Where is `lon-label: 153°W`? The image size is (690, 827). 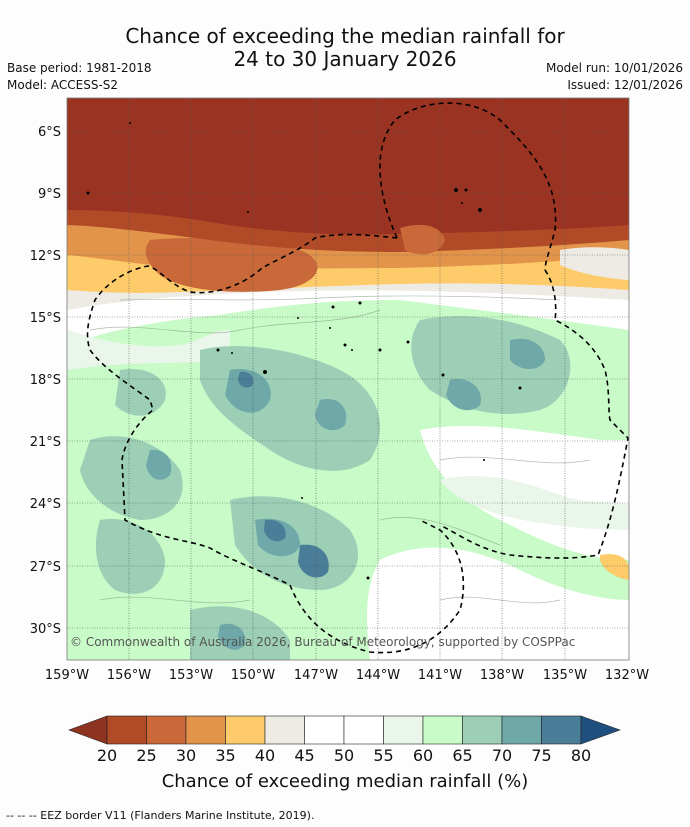
lon-label: 153°W is located at coordinates (191, 675).